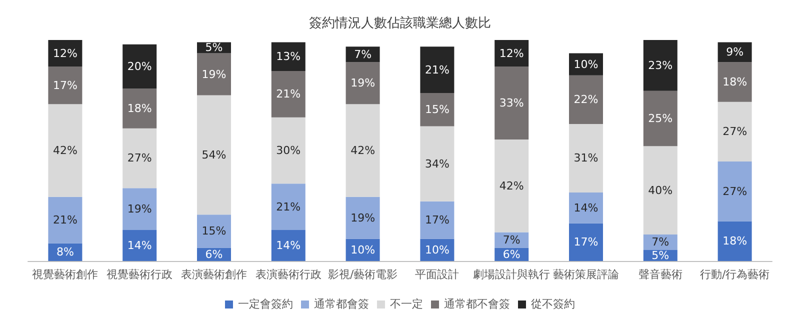  Describe the element at coordinates (65, 252) in the screenshot. I see `data-label: 8%` at that location.